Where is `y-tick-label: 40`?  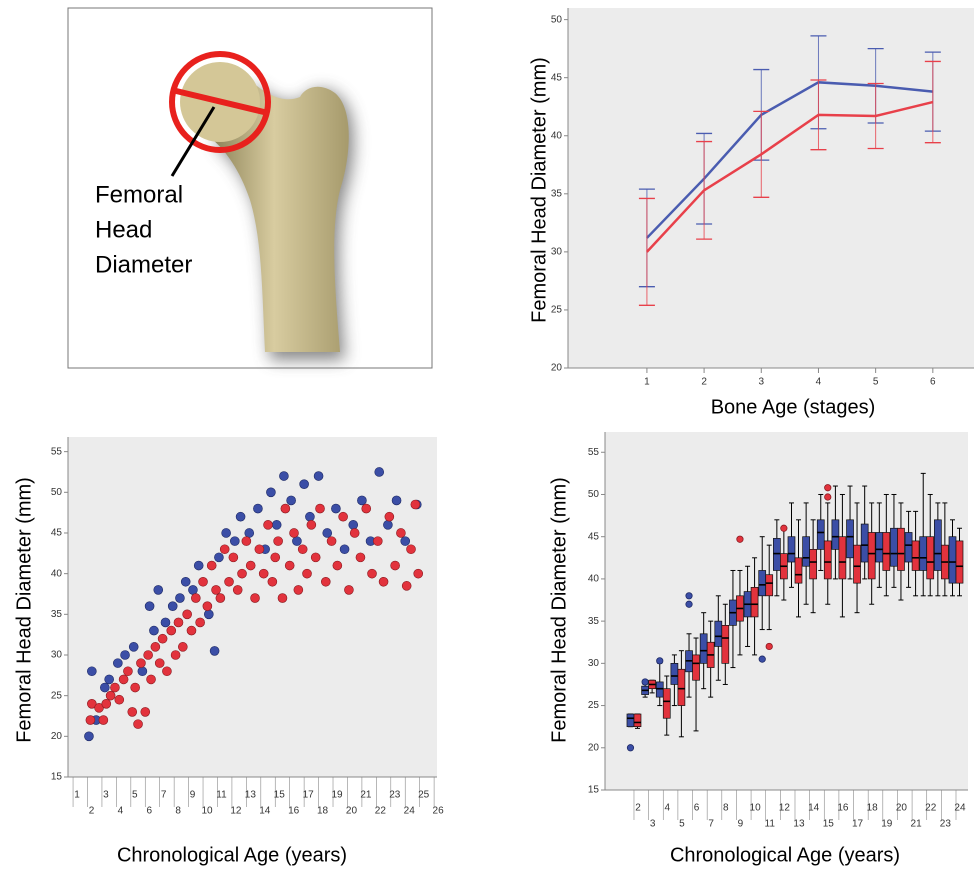 y-tick-label: 40 is located at coordinates (557, 135).